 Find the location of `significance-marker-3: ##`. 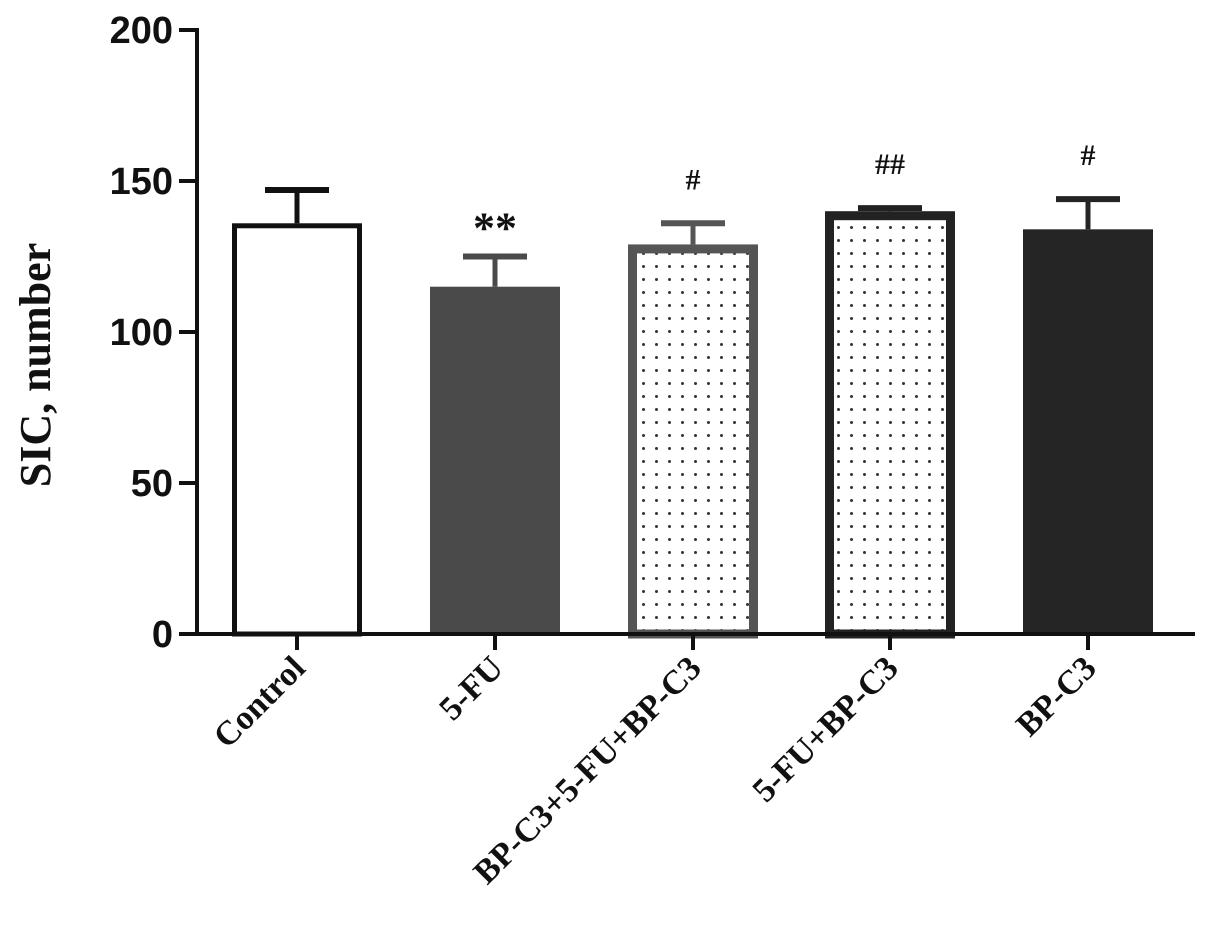

significance-marker-3: ## is located at coordinates (890, 164).